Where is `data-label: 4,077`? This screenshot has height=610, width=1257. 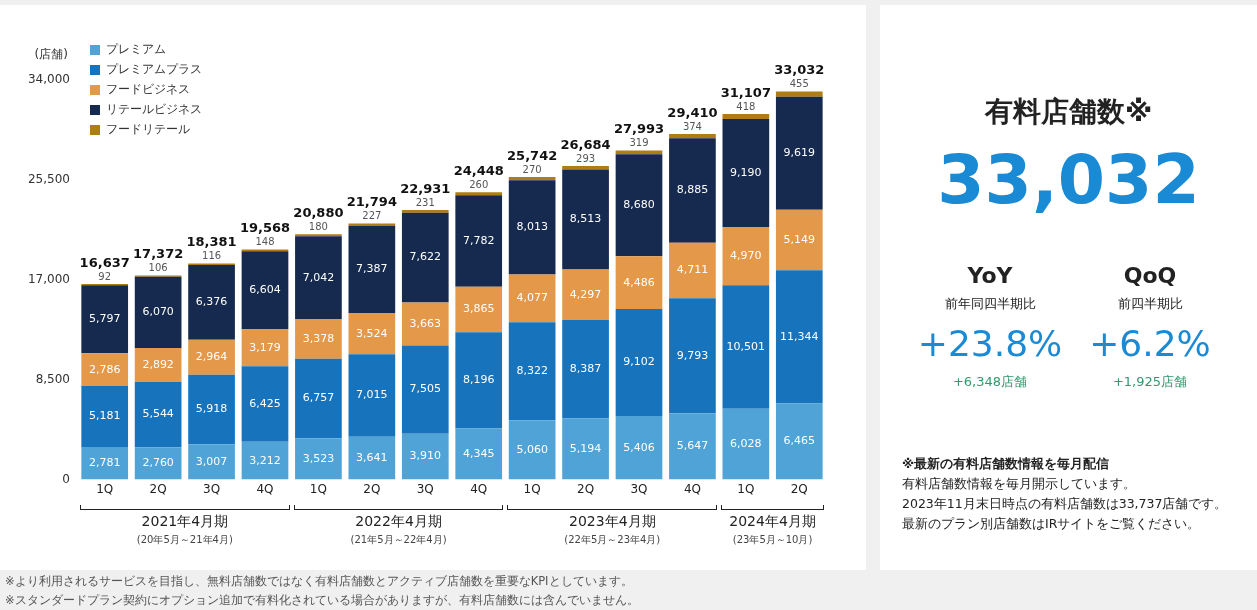
data-label: 4,077 is located at coordinates (532, 298).